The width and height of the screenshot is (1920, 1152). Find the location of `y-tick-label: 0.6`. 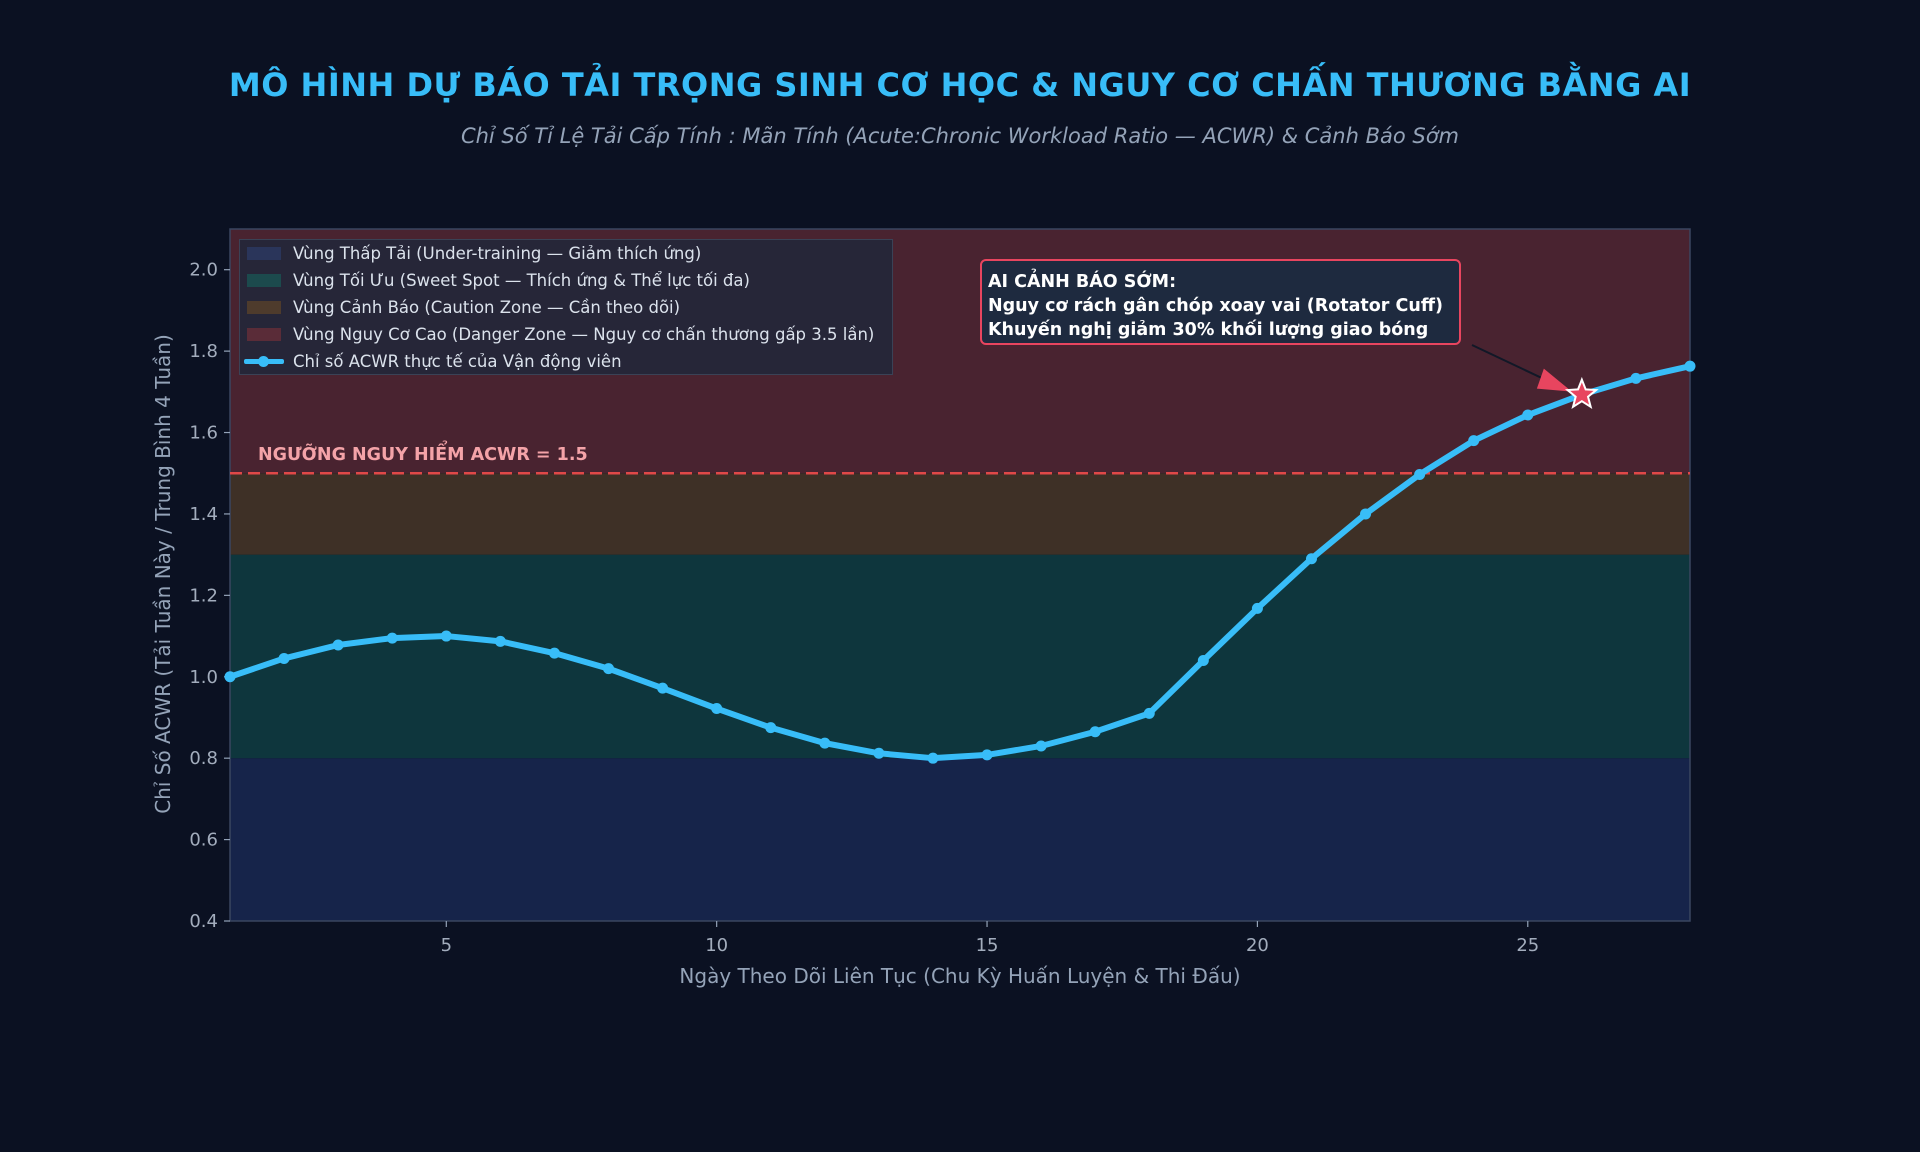

y-tick-label: 0.6 is located at coordinates (203, 840).